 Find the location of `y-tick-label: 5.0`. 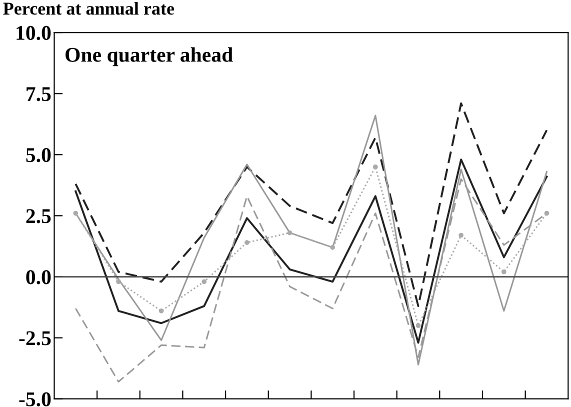

y-tick-label: 5.0 is located at coordinates (38, 155).